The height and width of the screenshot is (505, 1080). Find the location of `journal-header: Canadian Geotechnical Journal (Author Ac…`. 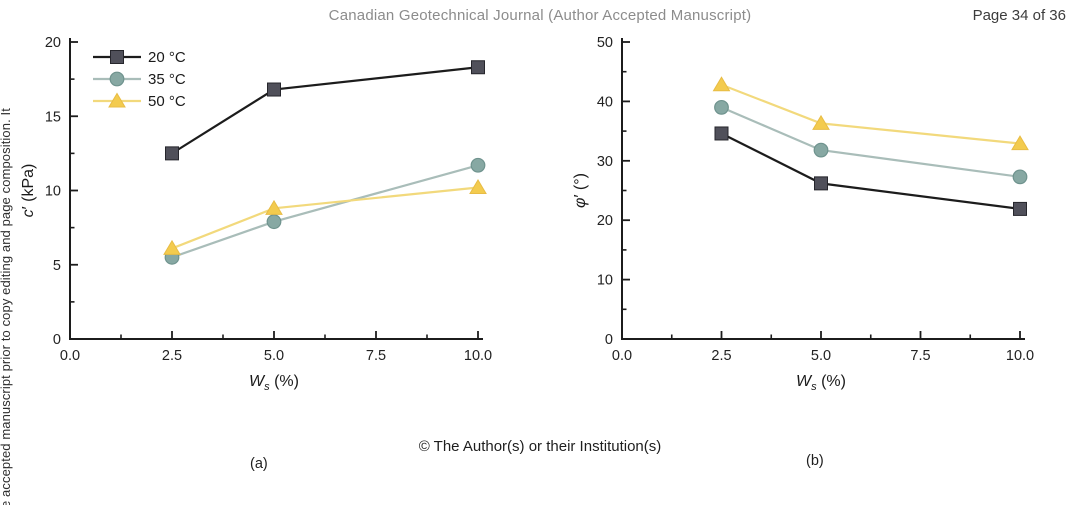

journal-header: Canadian Geotechnical Journal (Author Ac… is located at coordinates (540, 15).